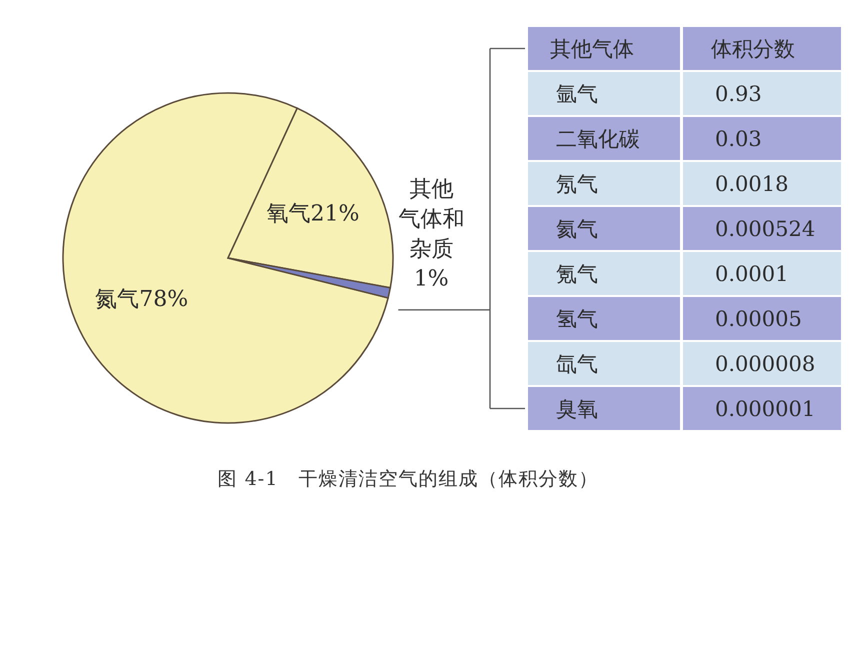 Image resolution: width=860 pixels, height=645 pixels. Describe the element at coordinates (762, 138) in the screenshot. I see `data-label: 0.03` at that location.